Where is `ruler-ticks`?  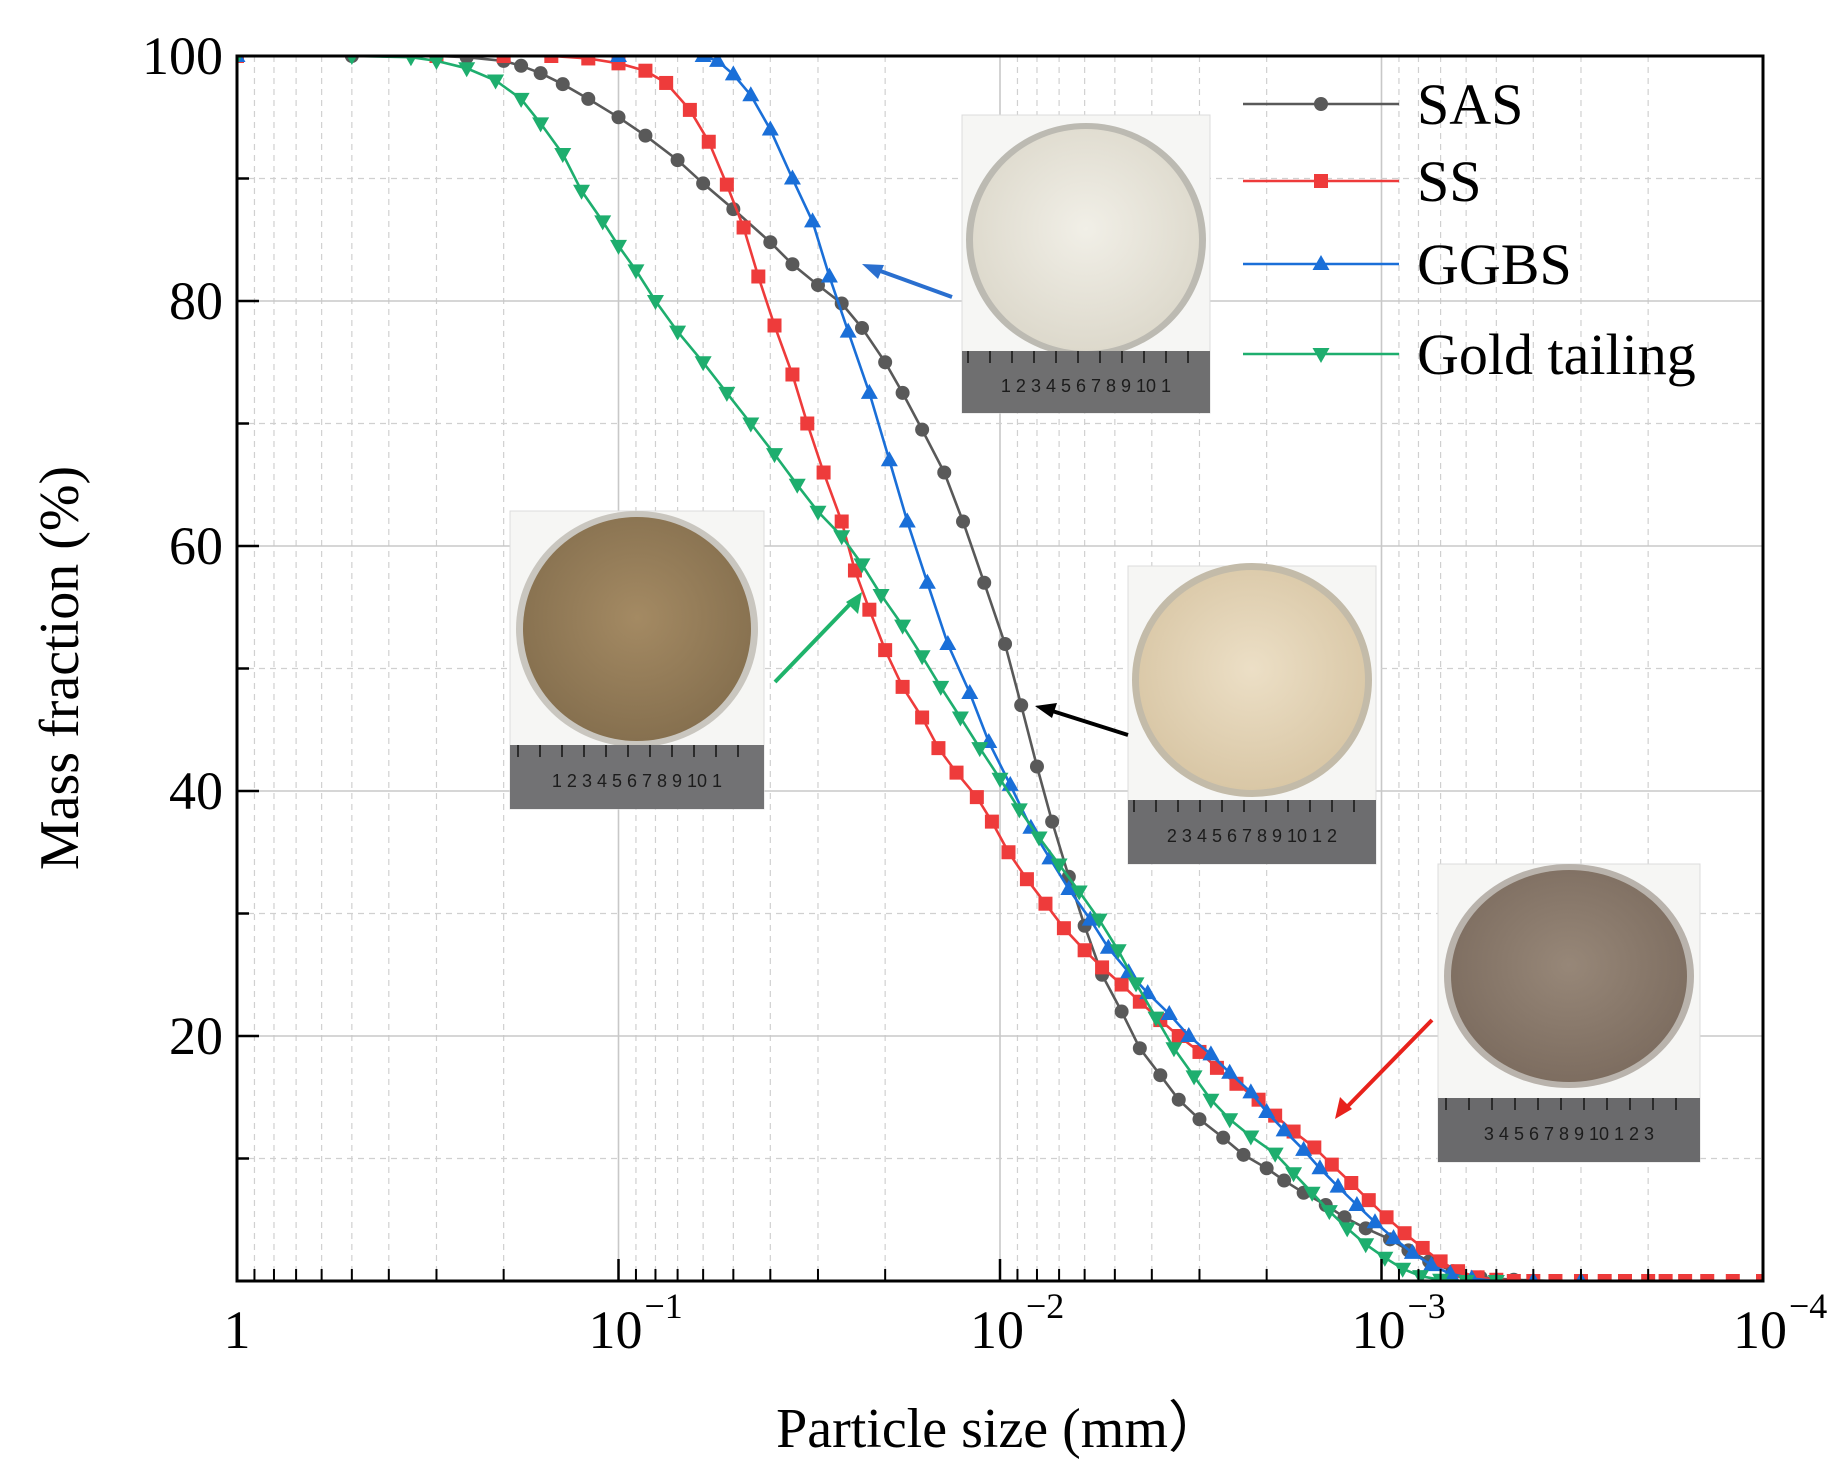
ruler-ticks is located at coordinates (1078, 357).